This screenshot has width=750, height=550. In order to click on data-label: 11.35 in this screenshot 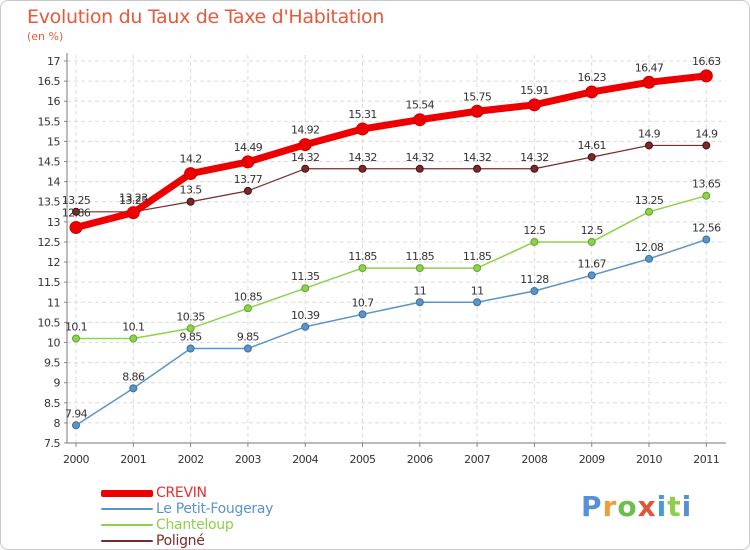, I will do `click(305, 276)`.